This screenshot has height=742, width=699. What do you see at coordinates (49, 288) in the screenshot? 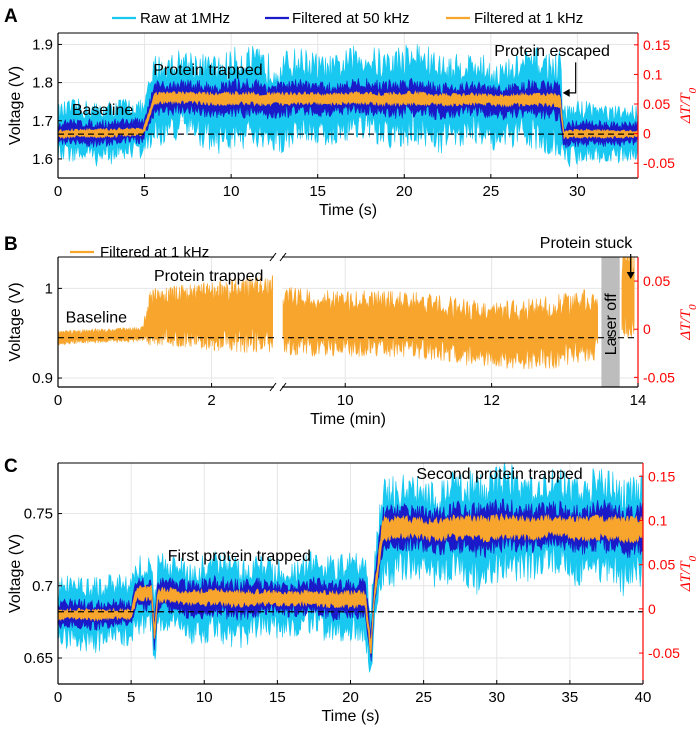
I see `y-tick-label: 1` at bounding box center [49, 288].